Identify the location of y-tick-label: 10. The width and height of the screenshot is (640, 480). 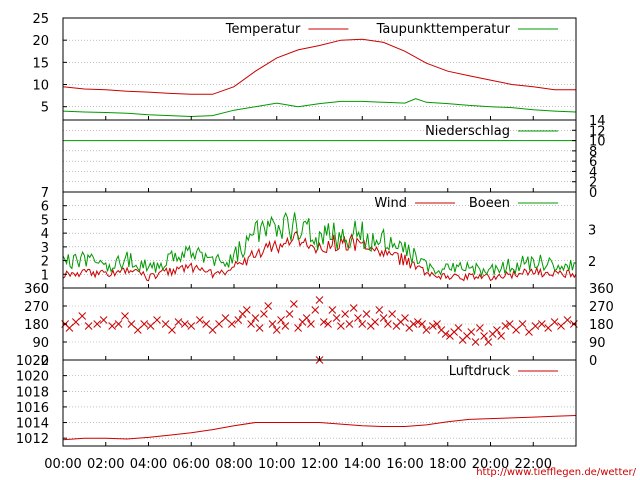
(40, 86).